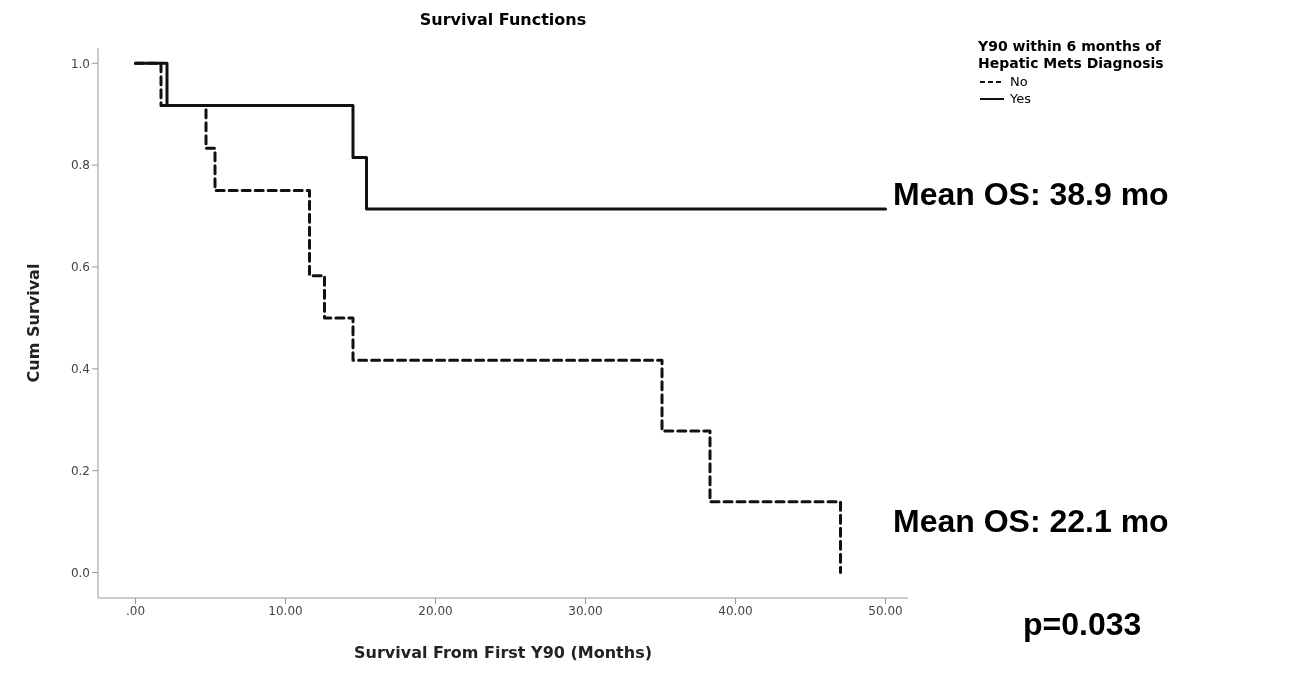  What do you see at coordinates (885, 610) in the screenshot?
I see `x-tick-label: 50.00` at bounding box center [885, 610].